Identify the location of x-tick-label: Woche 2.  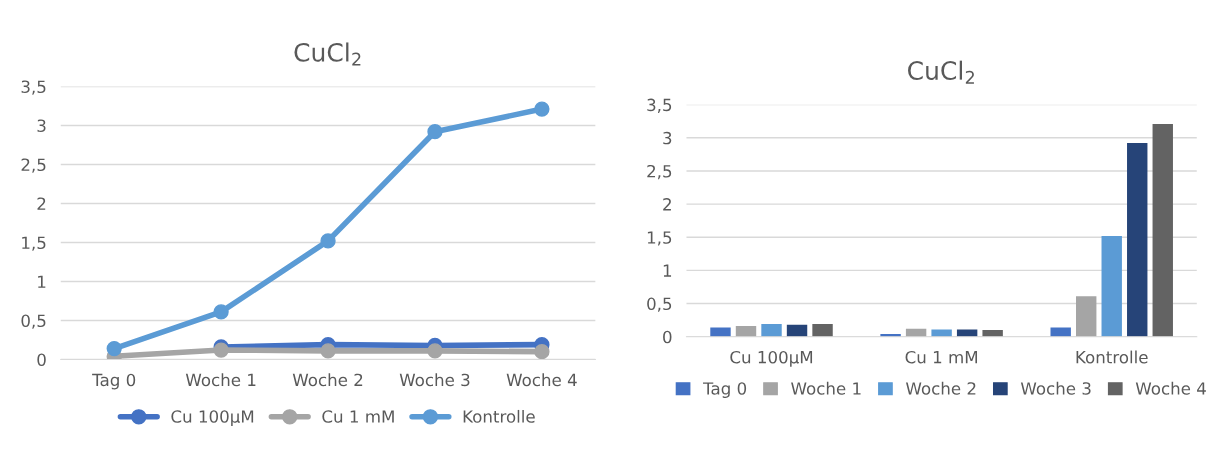
(327, 380).